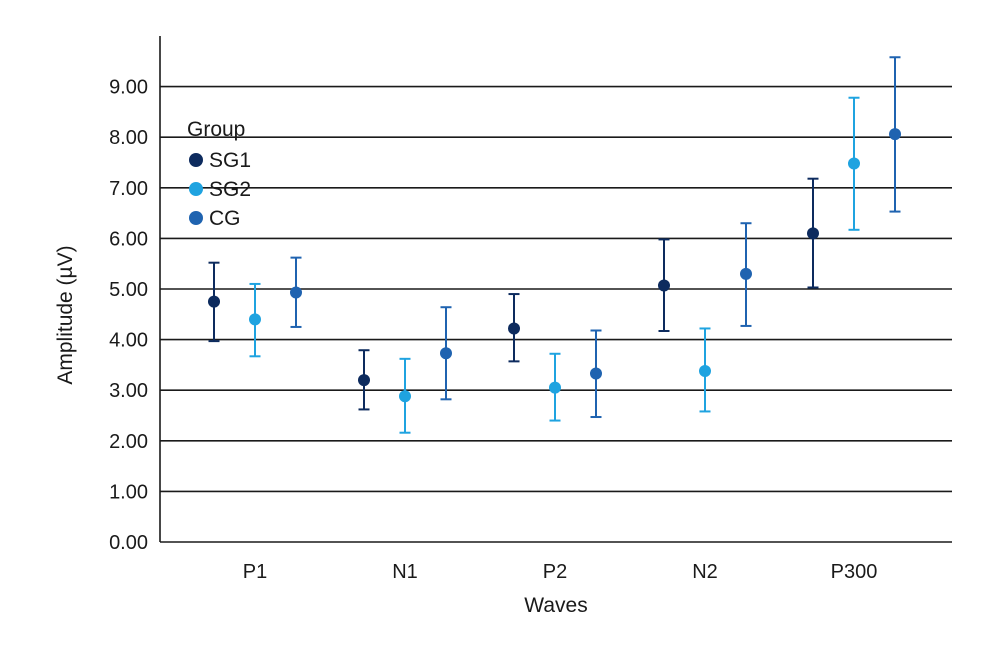 The width and height of the screenshot is (1000, 657). Describe the element at coordinates (128, 290) in the screenshot. I see `y-tick-label: 5.00` at that location.